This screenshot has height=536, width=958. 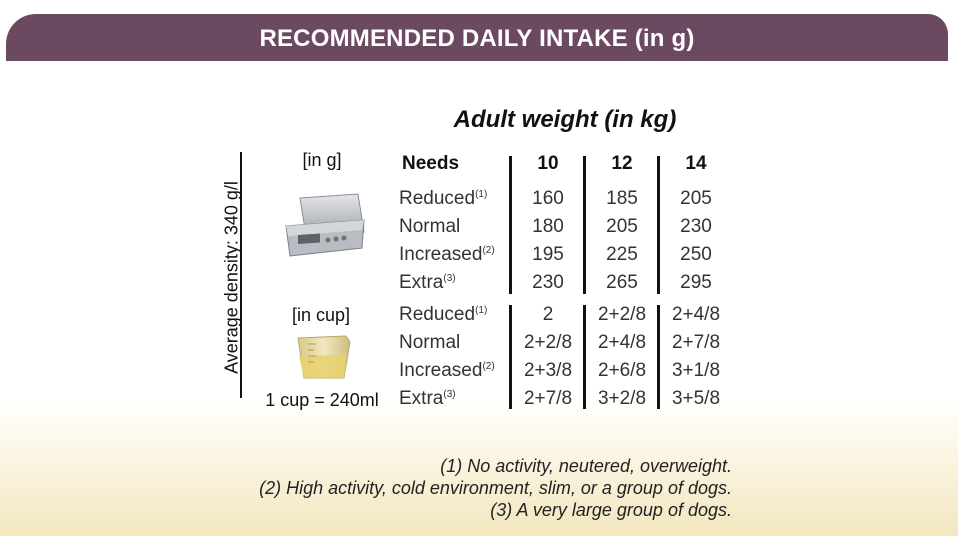 I want to click on grams-cell: 295, so click(x=696, y=282).